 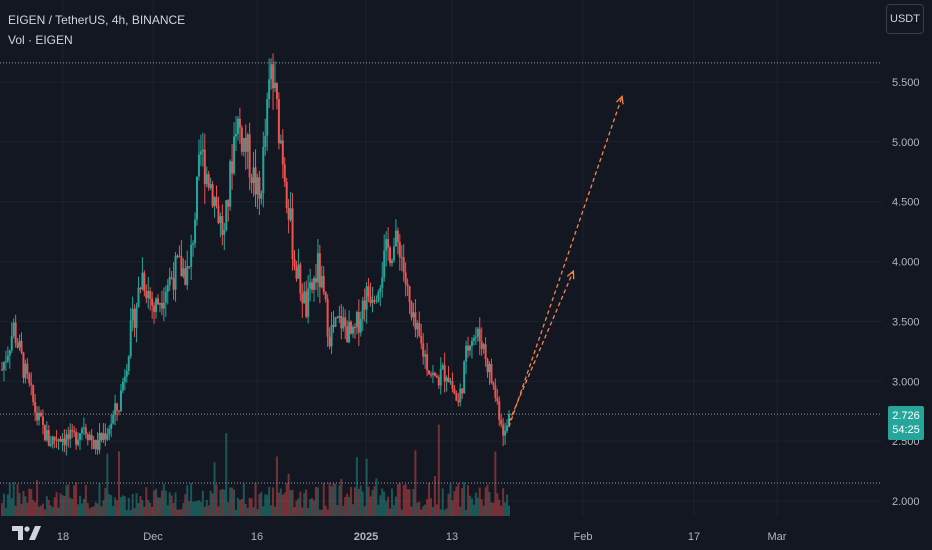 What do you see at coordinates (27, 533) in the screenshot?
I see `tradingview-logo-icon` at bounding box center [27, 533].